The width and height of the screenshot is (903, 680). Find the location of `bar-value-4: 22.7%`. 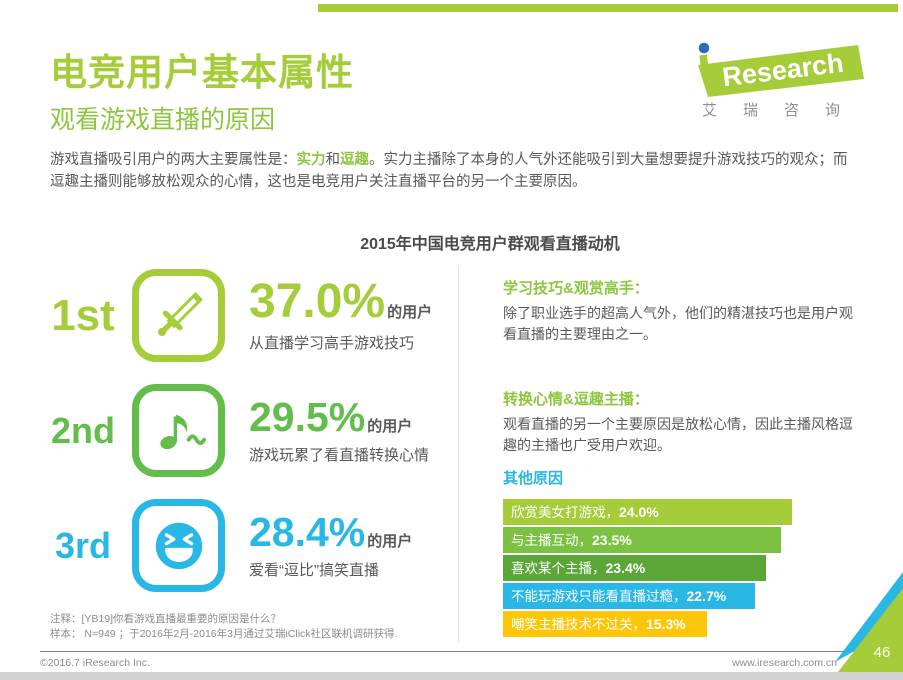

bar-value-4: 22.7% is located at coordinates (706, 596).